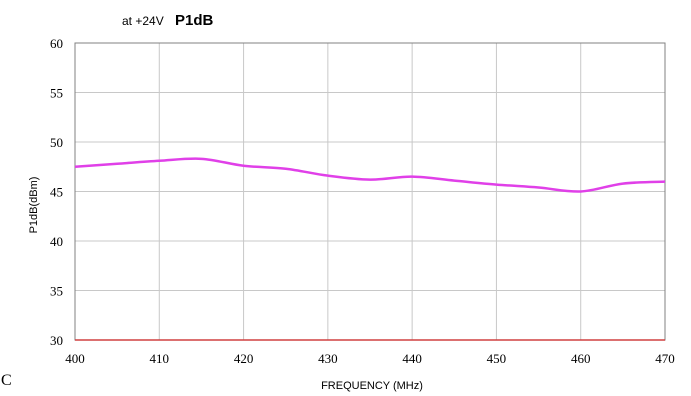 Image resolution: width=691 pixels, height=396 pixels. What do you see at coordinates (160, 358) in the screenshot?
I see `x-tick-label: 410` at bounding box center [160, 358].